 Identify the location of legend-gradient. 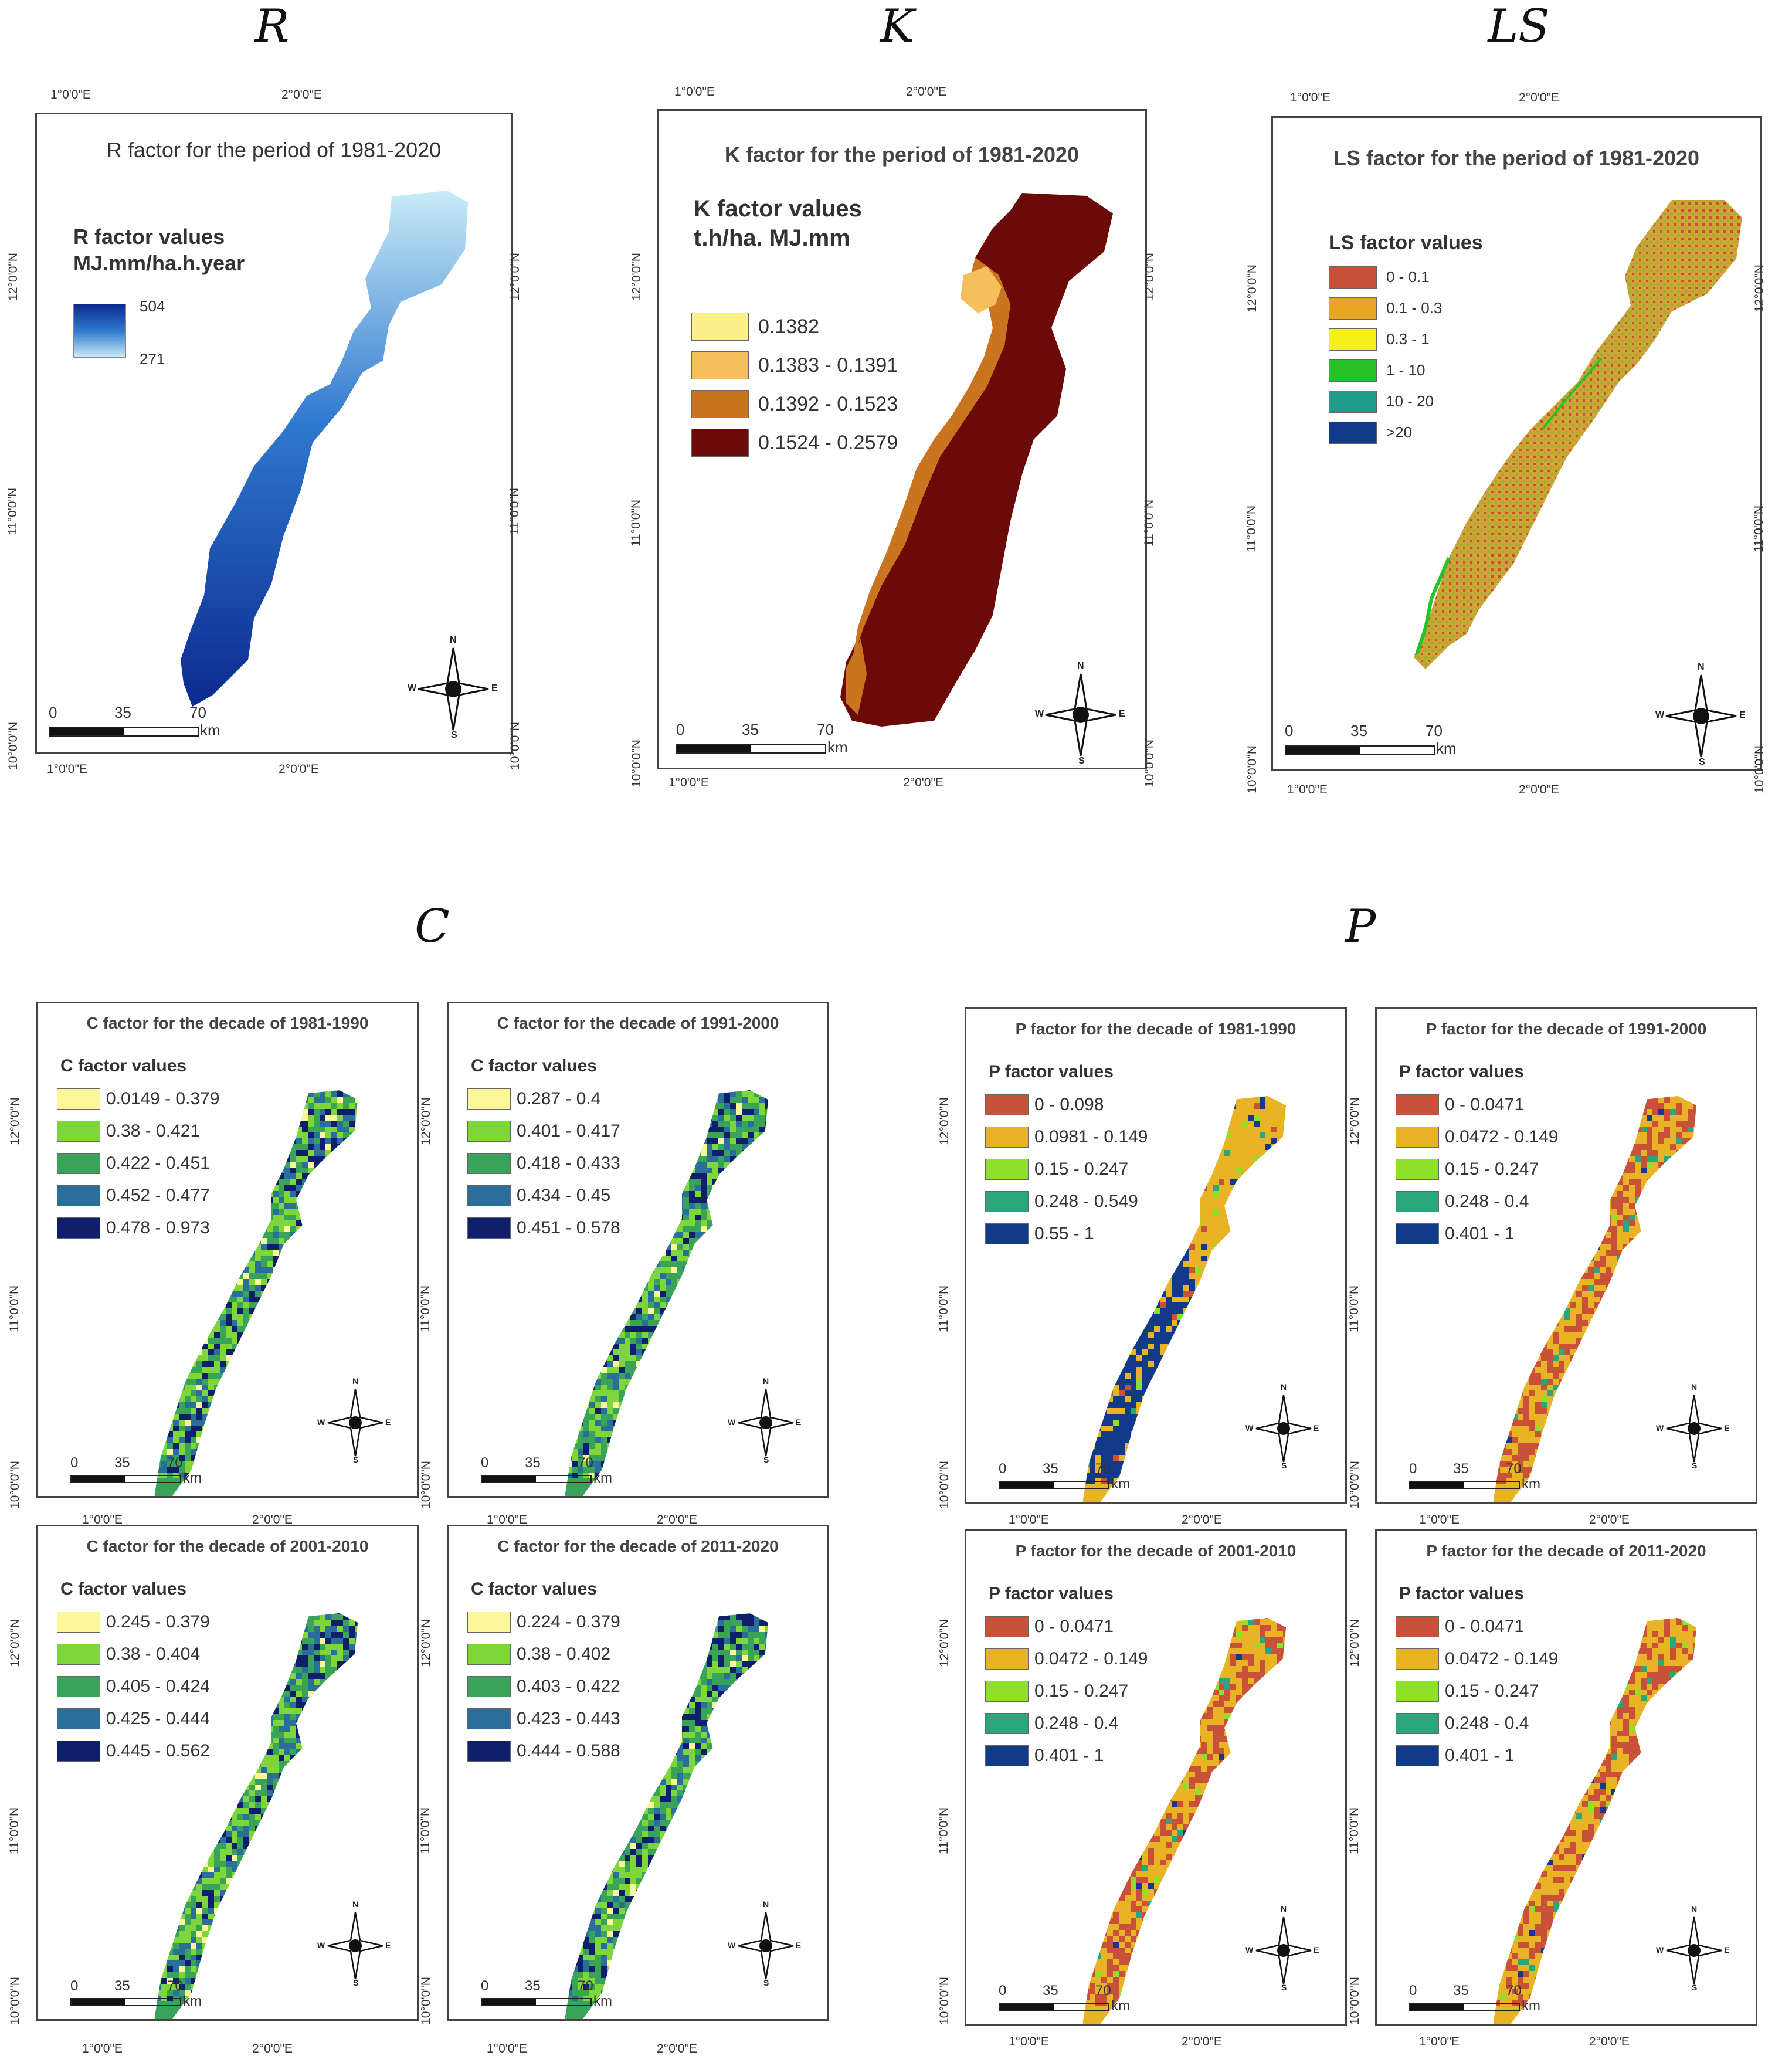
(99, 331).